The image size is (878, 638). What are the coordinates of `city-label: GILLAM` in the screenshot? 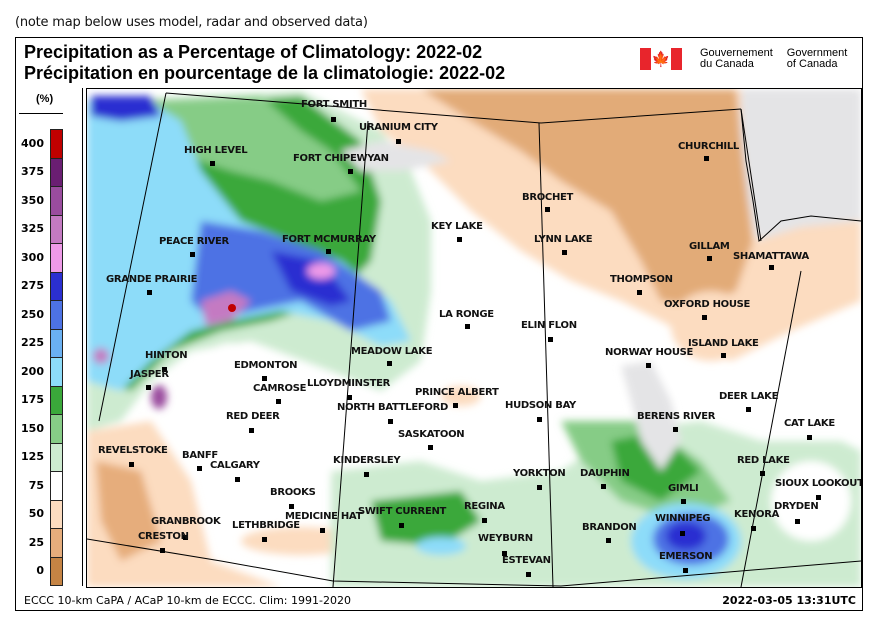 It's located at (709, 246).